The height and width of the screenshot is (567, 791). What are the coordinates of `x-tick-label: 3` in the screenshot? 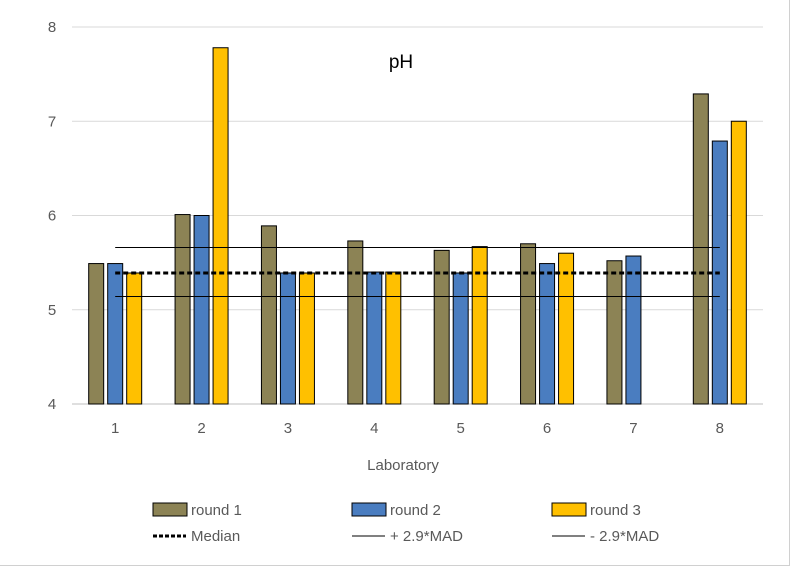 It's located at (288, 428).